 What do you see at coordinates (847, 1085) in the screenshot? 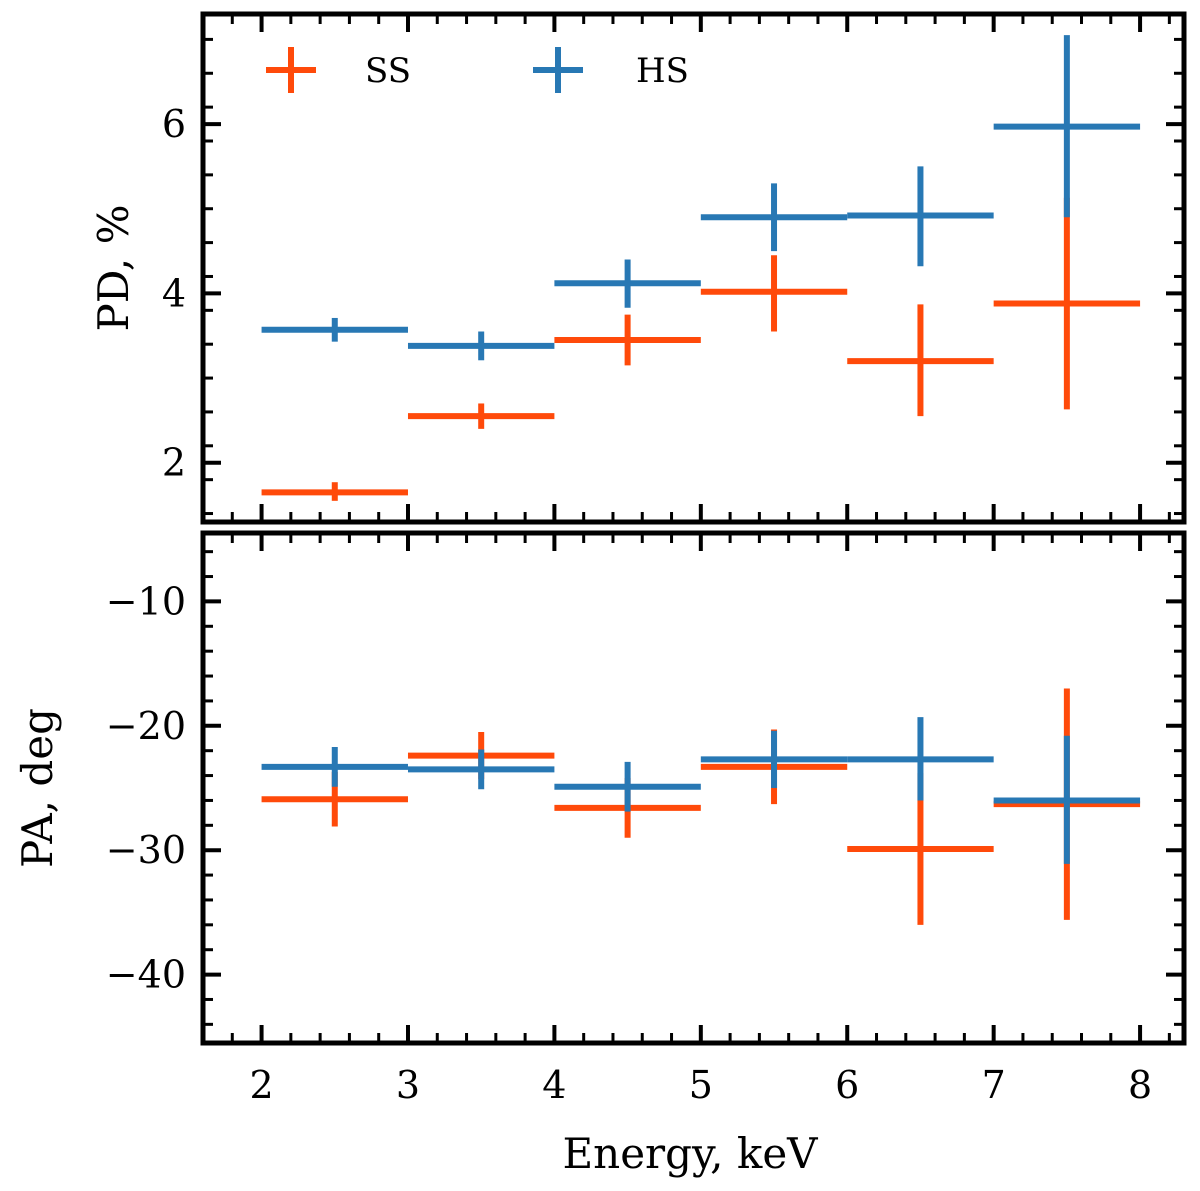
I see `energy-x-tick-label: 6` at bounding box center [847, 1085].